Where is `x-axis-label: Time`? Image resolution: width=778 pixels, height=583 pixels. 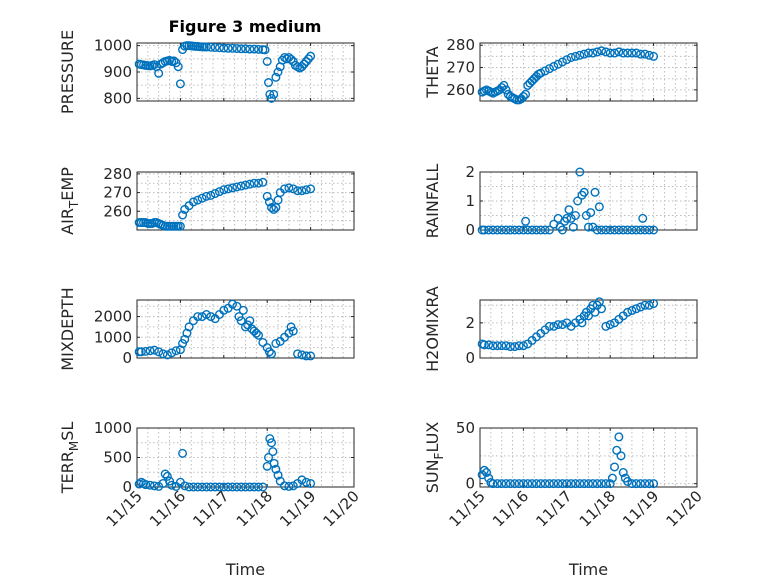
x-axis-label: Time is located at coordinates (588, 569).